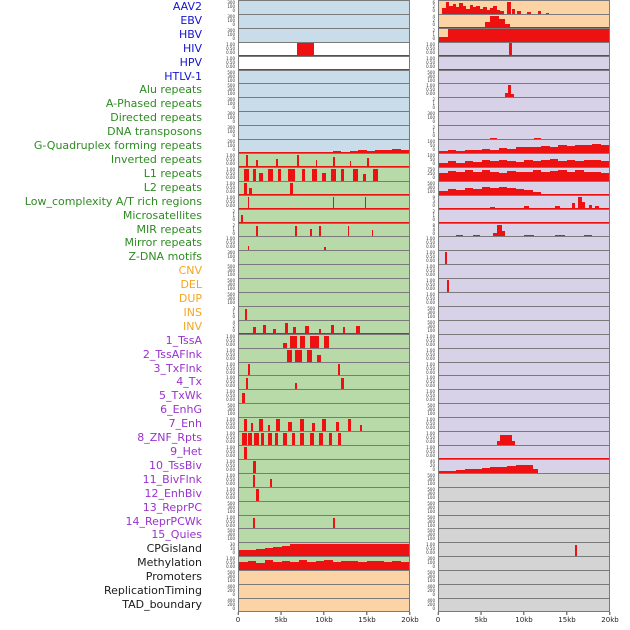  I want to click on y-tick-label: 1, so click(433, 34).